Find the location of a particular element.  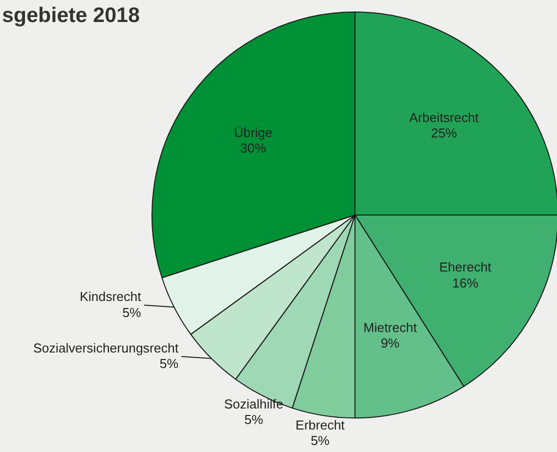

slice-label: Mietrecht is located at coordinates (390, 327).